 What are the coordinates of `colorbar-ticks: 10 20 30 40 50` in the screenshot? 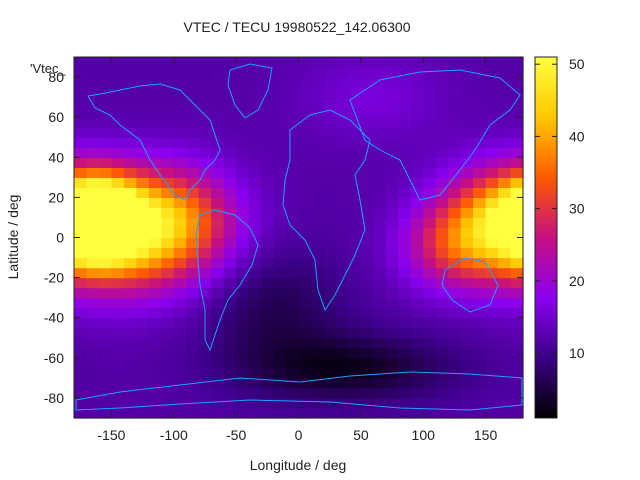 It's located at (560, 208).